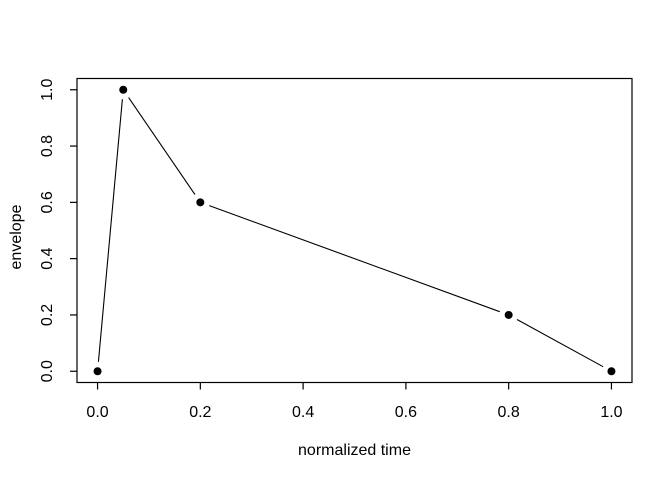 The image size is (672, 480). What do you see at coordinates (47, 90) in the screenshot?
I see `y-tick-label: 1.0` at bounding box center [47, 90].